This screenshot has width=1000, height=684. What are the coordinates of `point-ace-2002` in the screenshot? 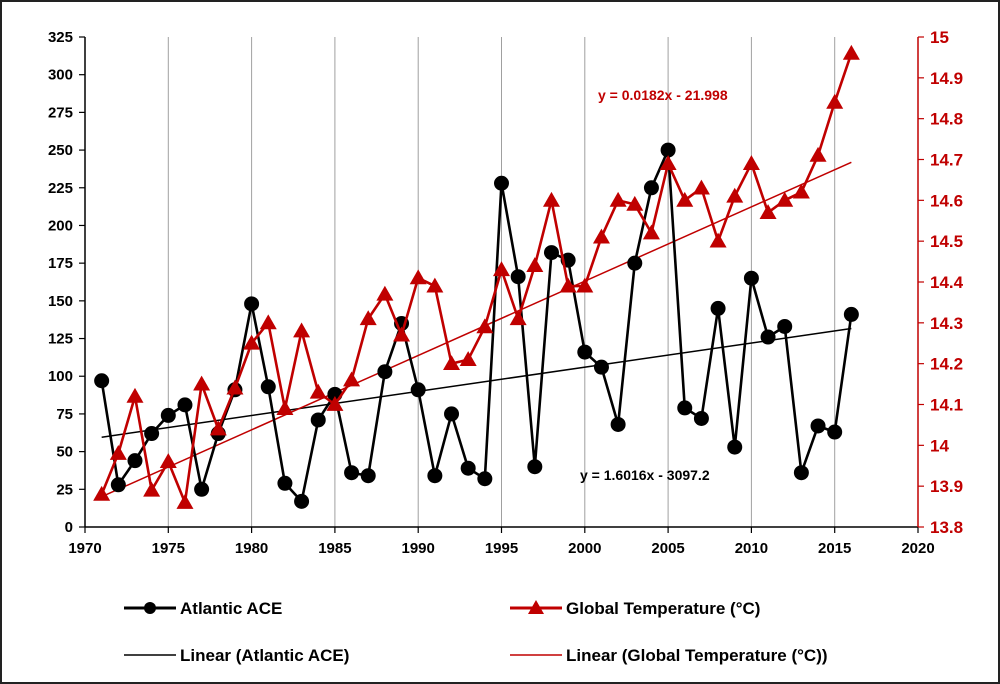 It's located at (618, 424).